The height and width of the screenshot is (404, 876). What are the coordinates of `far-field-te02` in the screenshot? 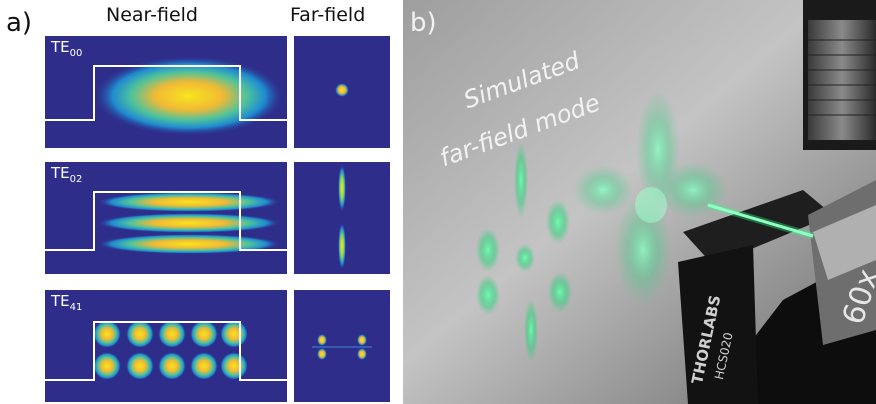 It's located at (342, 218).